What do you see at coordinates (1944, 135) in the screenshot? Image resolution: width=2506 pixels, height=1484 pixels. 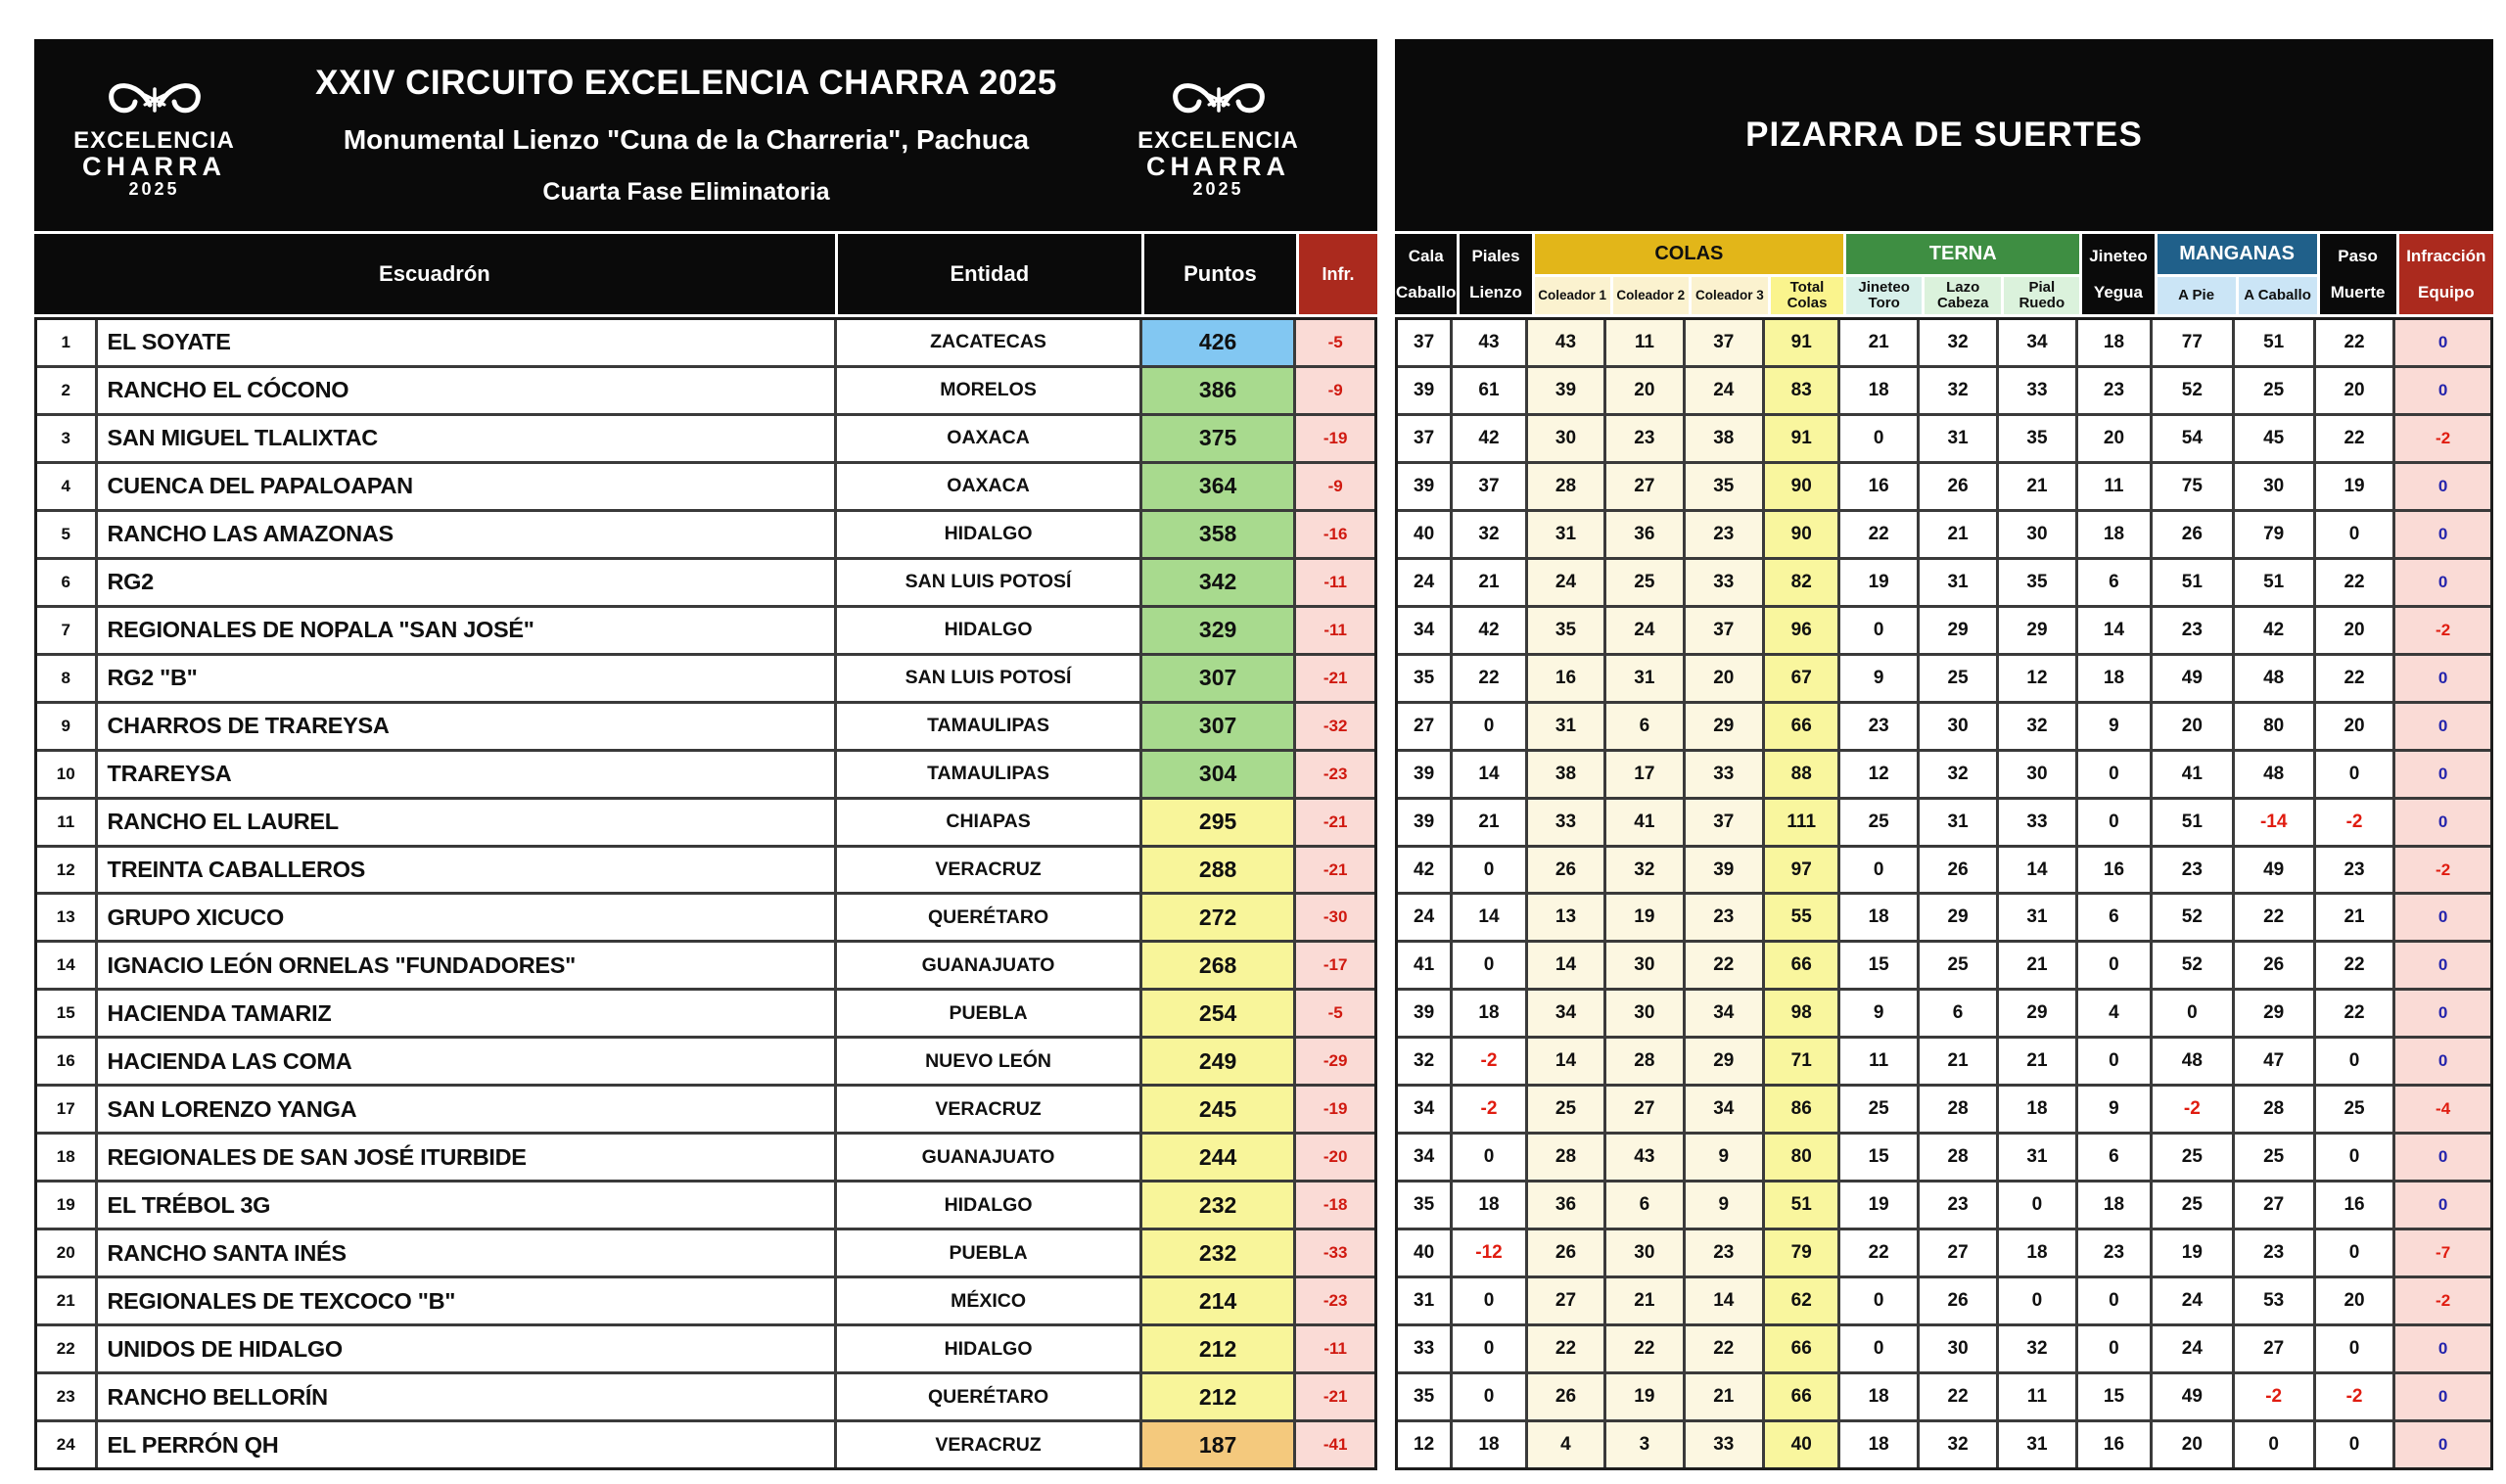 I see `pizarra-title-block: PIZARRA DE SUERTES` at bounding box center [1944, 135].